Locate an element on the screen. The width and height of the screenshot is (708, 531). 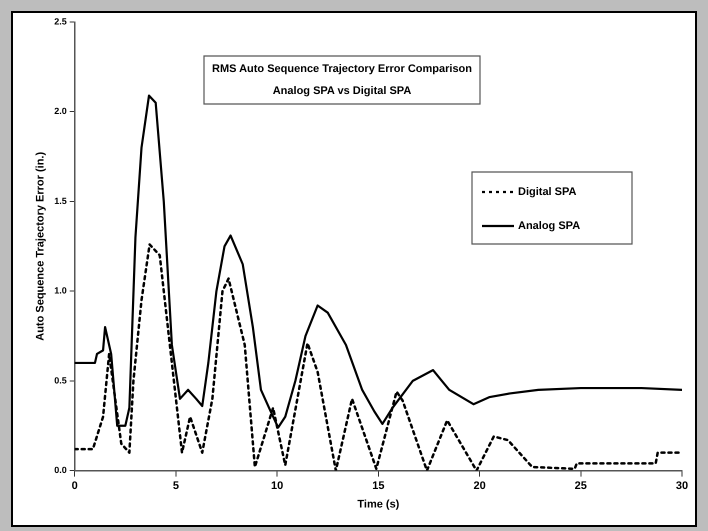
text: Analog SPA vs Digital SPA is located at coordinates (342, 91).